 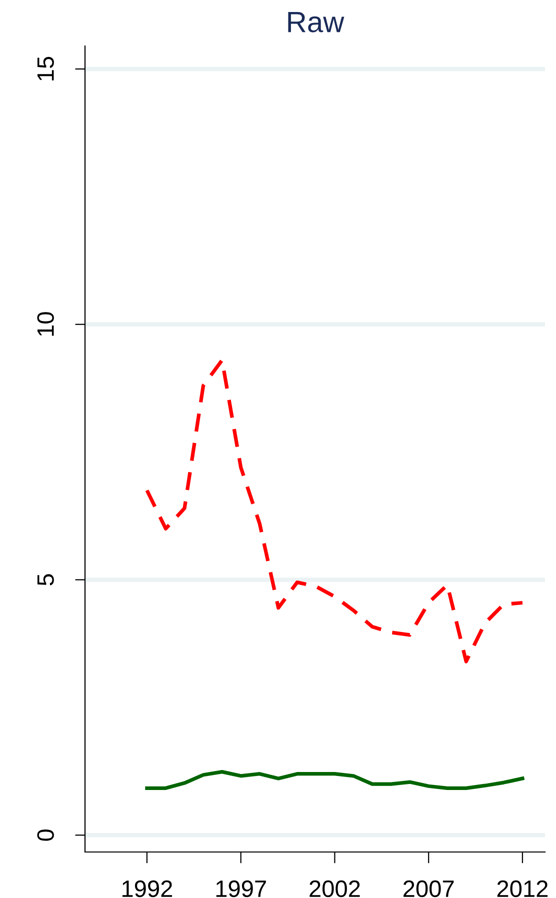 I want to click on chart-title: Raw, so click(x=316, y=22).